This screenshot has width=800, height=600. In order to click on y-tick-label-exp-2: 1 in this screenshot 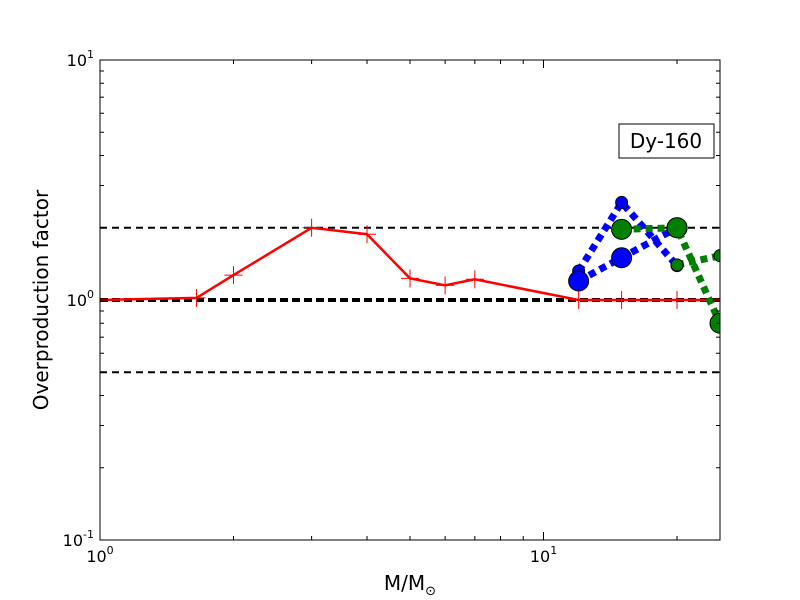, I will do `click(90, 54)`.